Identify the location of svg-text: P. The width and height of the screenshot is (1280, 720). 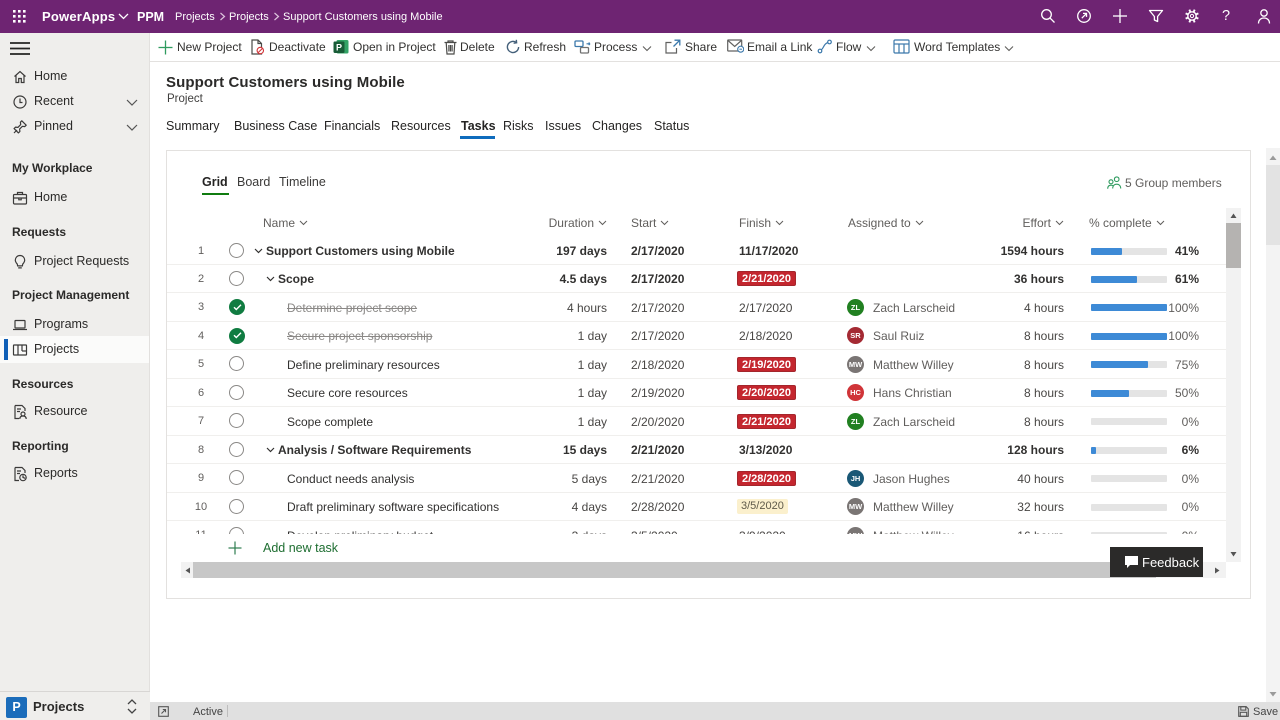
(339, 47).